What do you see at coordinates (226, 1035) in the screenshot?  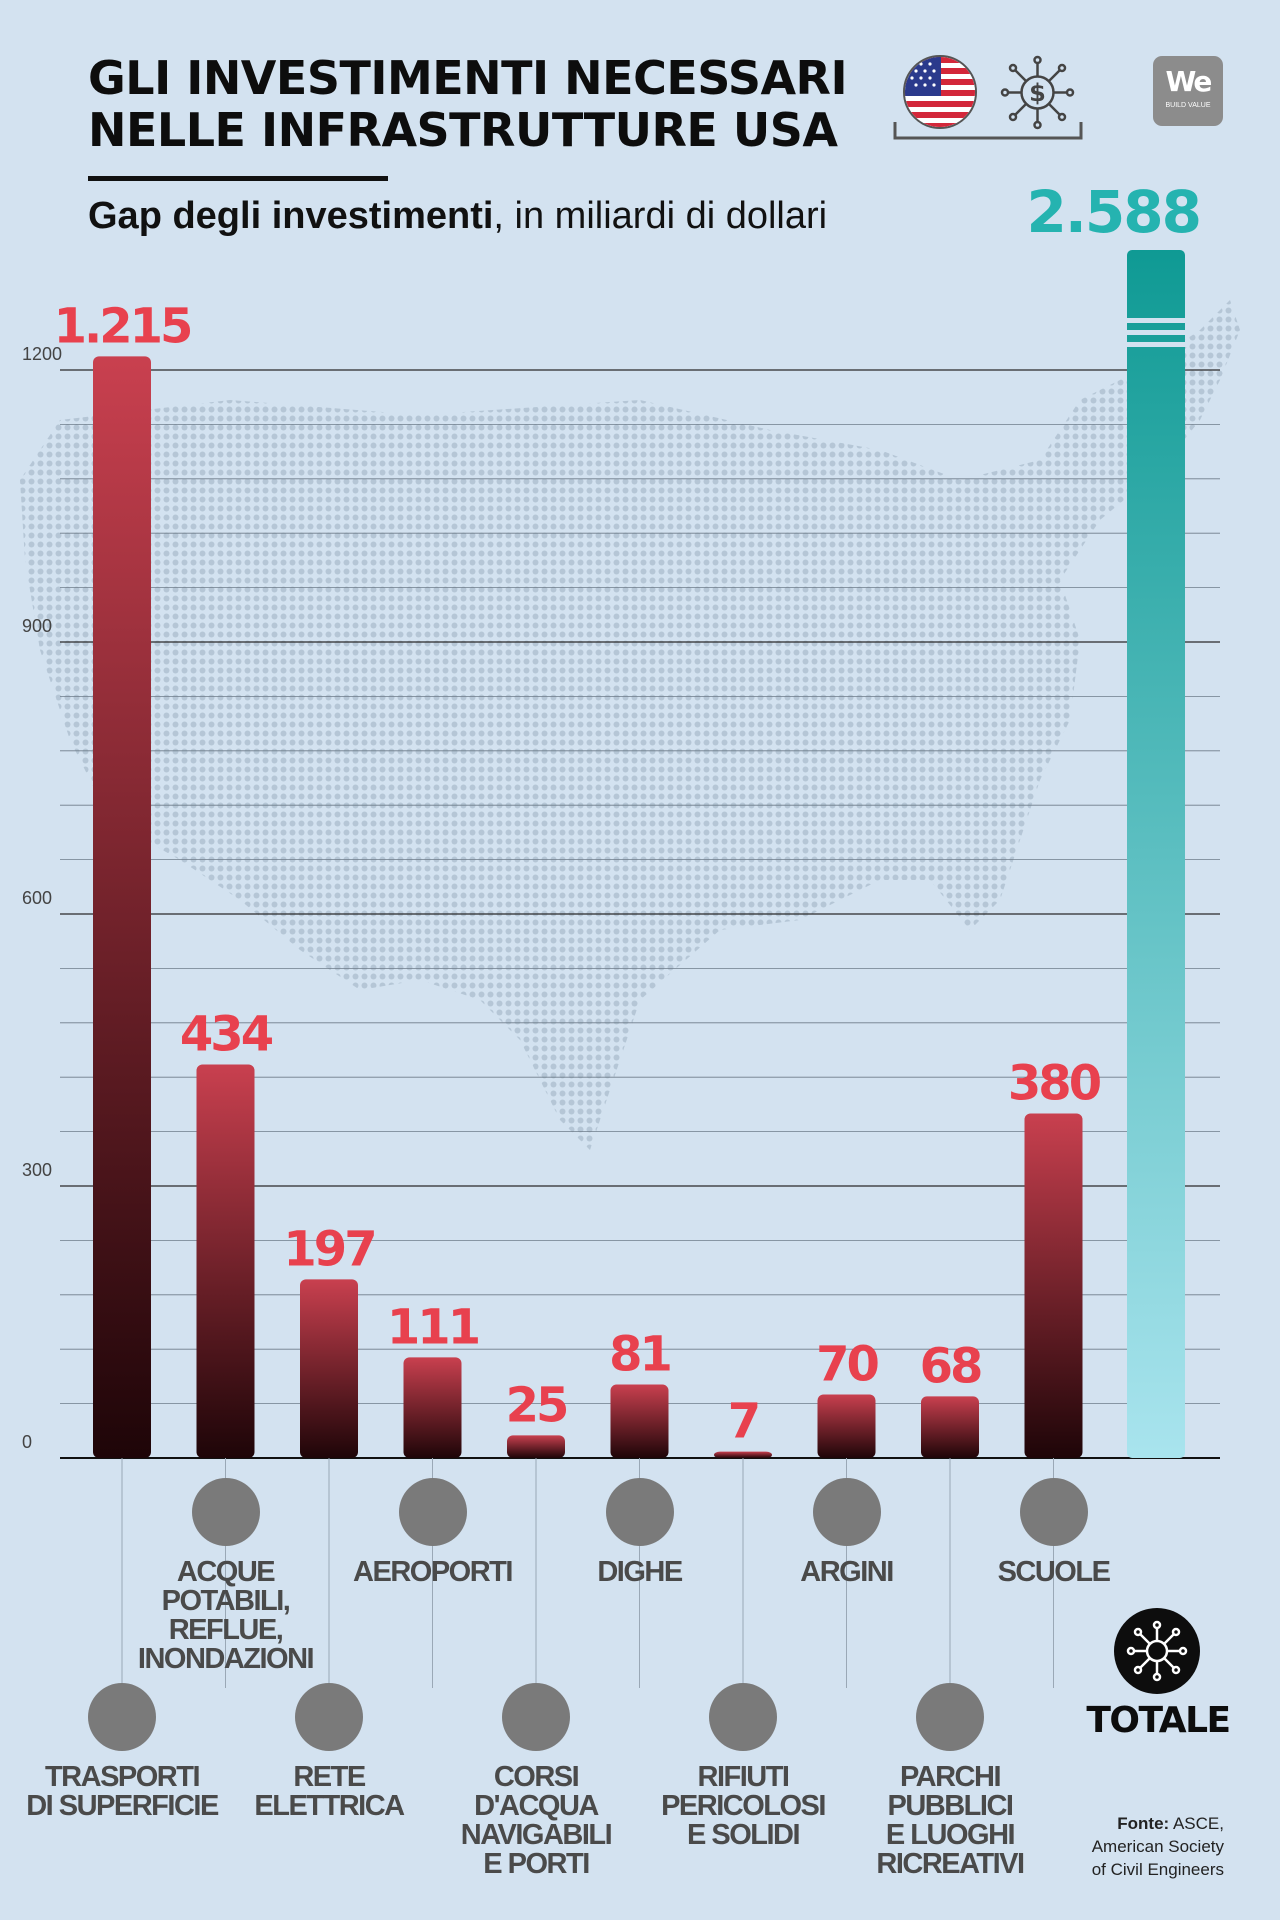 I see `bar-value-label: 434` at bounding box center [226, 1035].